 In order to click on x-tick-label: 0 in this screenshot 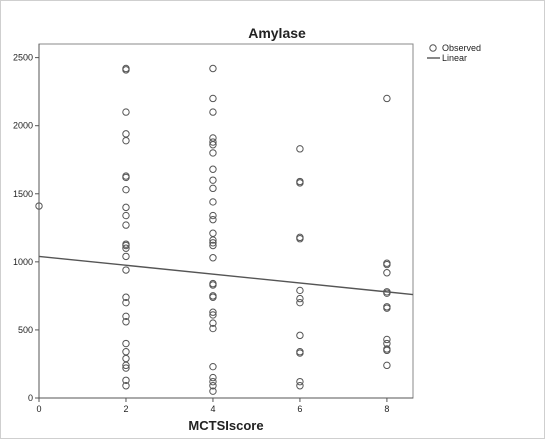, I will do `click(38, 409)`.